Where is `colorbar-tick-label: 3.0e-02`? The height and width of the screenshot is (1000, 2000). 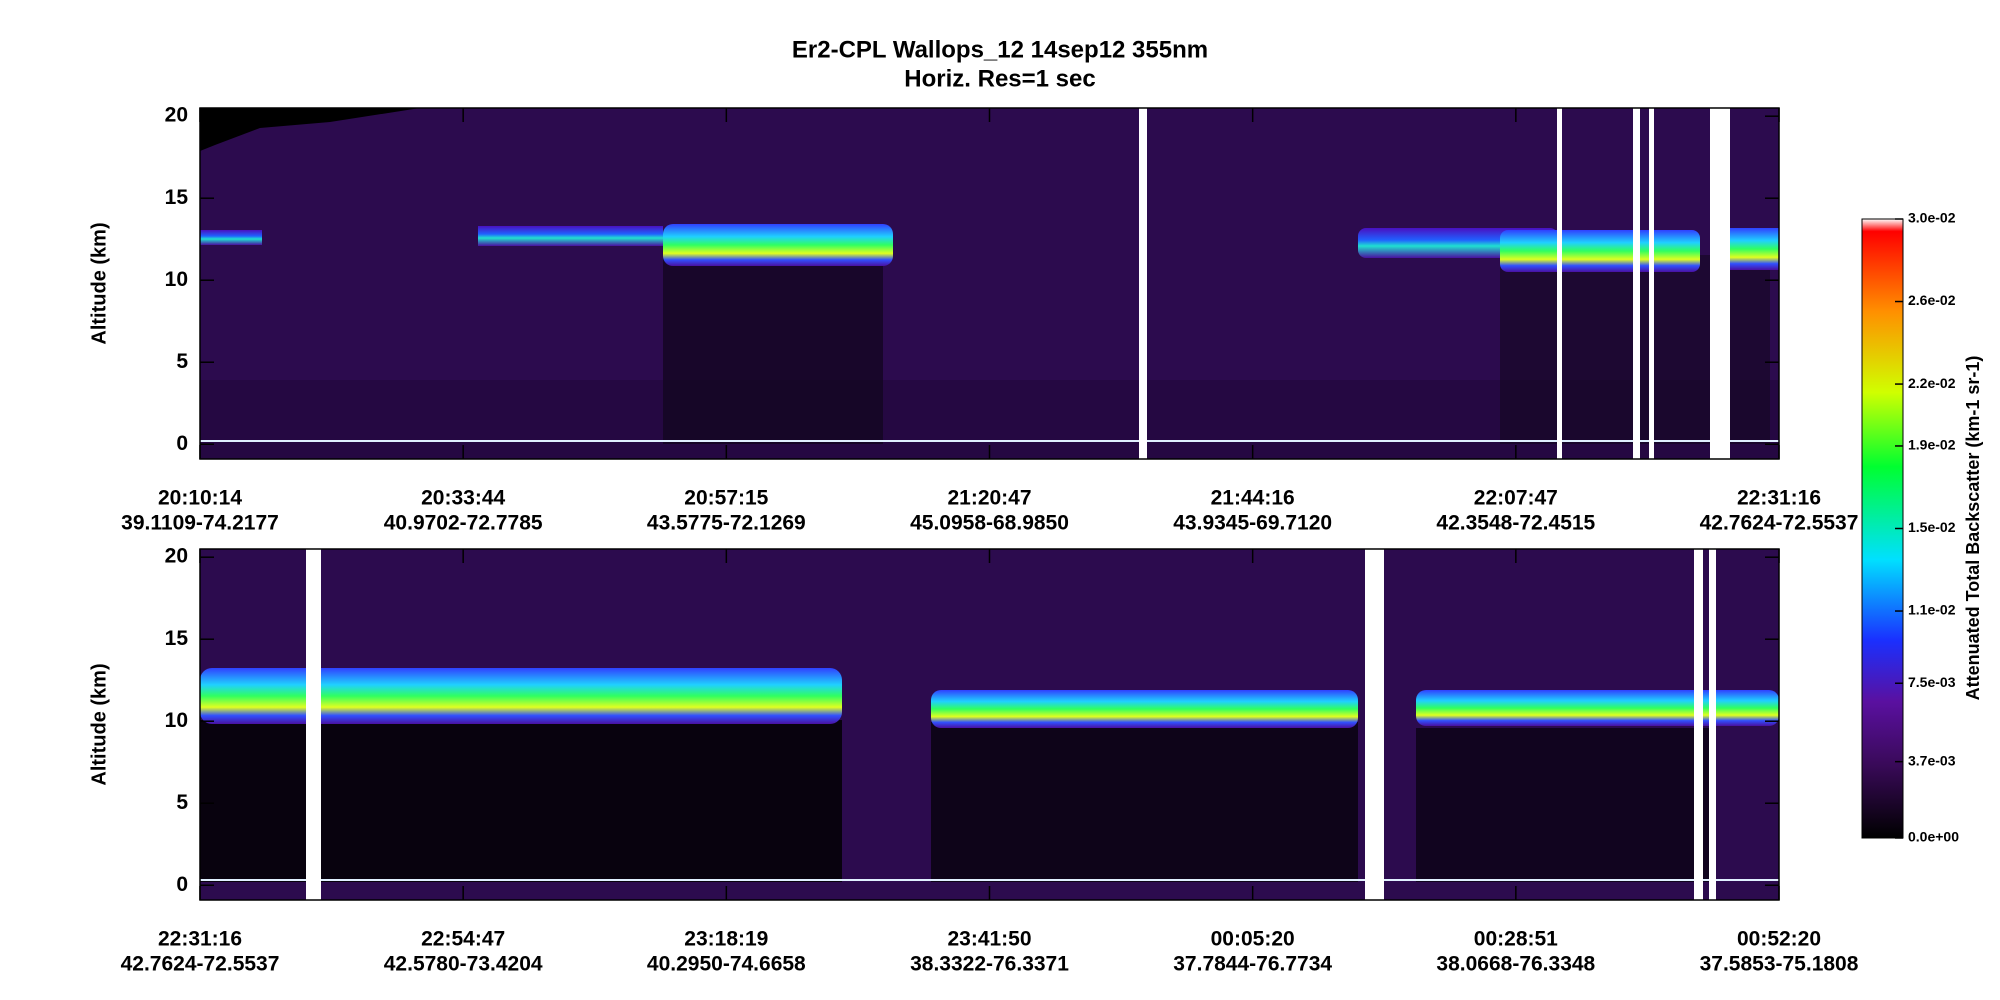 colorbar-tick-label: 3.0e-02 is located at coordinates (1932, 218).